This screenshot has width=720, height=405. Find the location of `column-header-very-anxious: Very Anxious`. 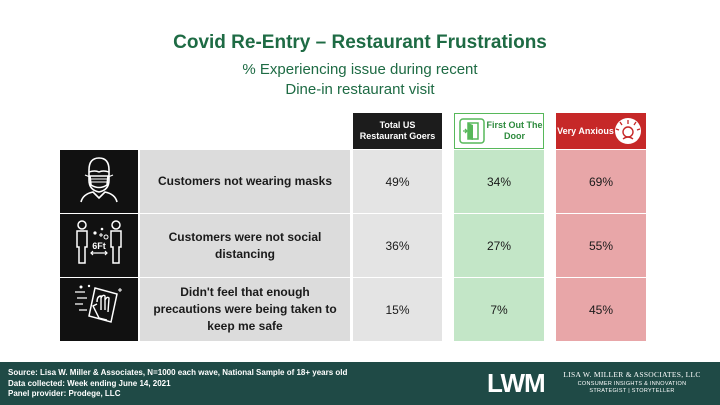

column-header-very-anxious: Very Anxious is located at coordinates (601, 131).